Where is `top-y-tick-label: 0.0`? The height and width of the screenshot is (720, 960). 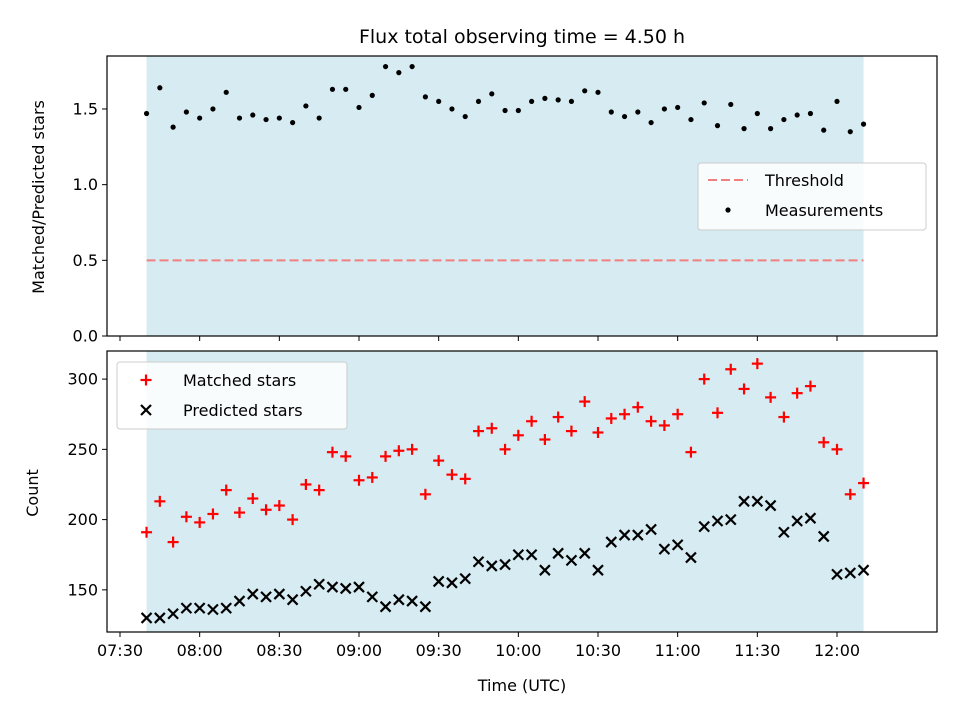 top-y-tick-label: 0.0 is located at coordinates (85, 336).